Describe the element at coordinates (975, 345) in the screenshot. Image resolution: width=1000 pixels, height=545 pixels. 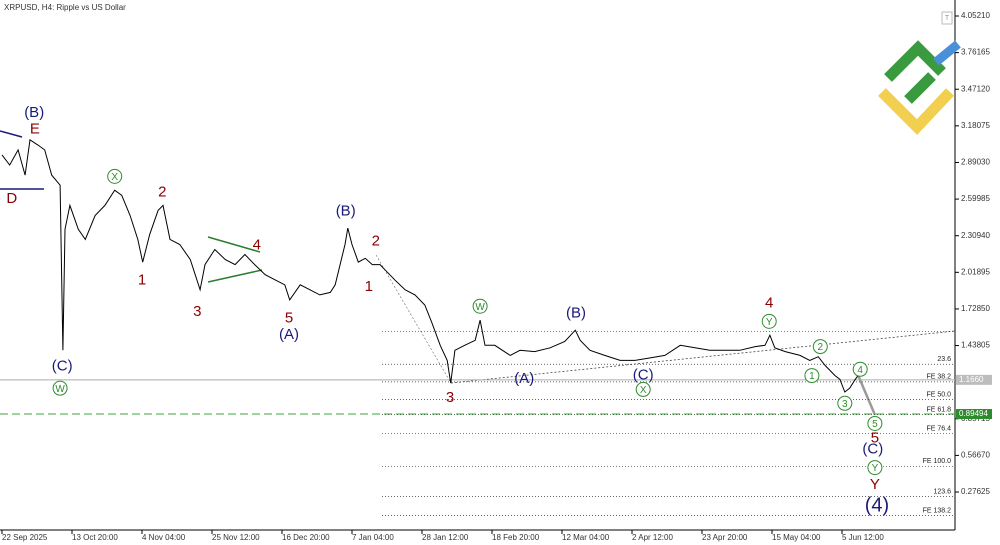
I see `y-tick-label: 1.43805` at that location.